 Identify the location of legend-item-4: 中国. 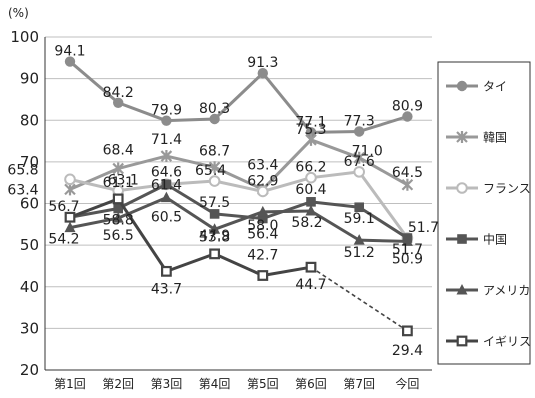
(476, 239).